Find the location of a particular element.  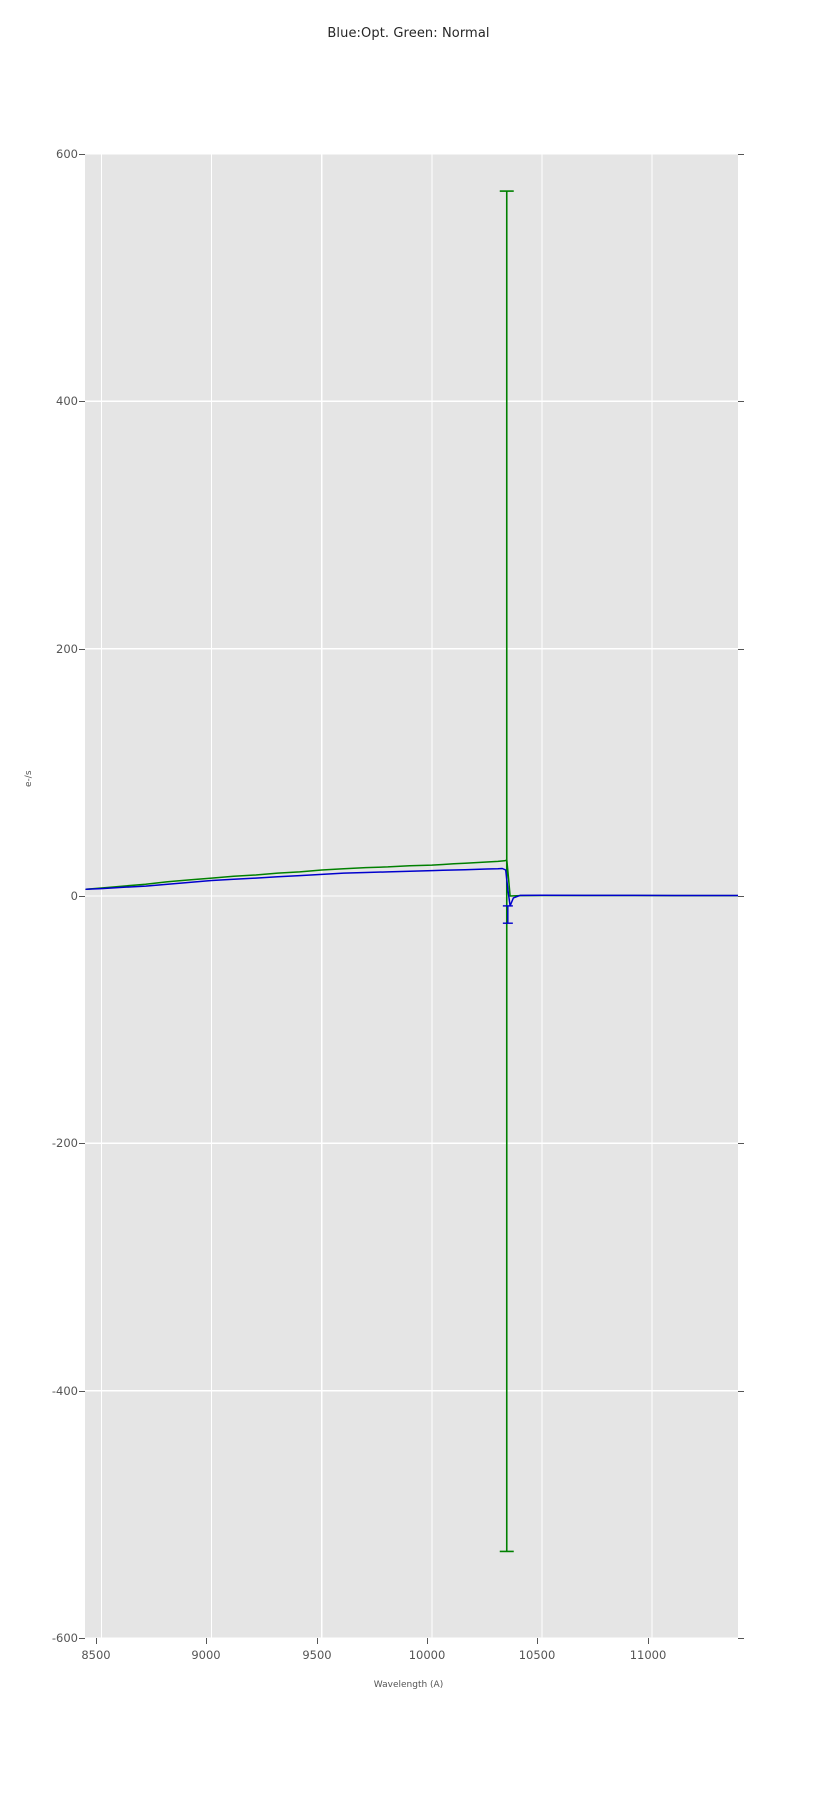

x-tick-label: 11000 is located at coordinates (648, 1655).